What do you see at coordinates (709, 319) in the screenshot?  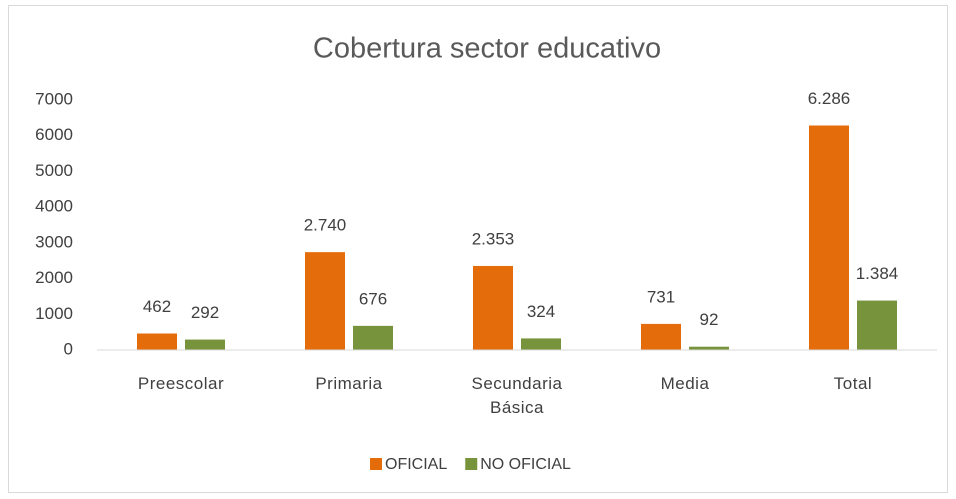 I see `data-label: 92` at bounding box center [709, 319].